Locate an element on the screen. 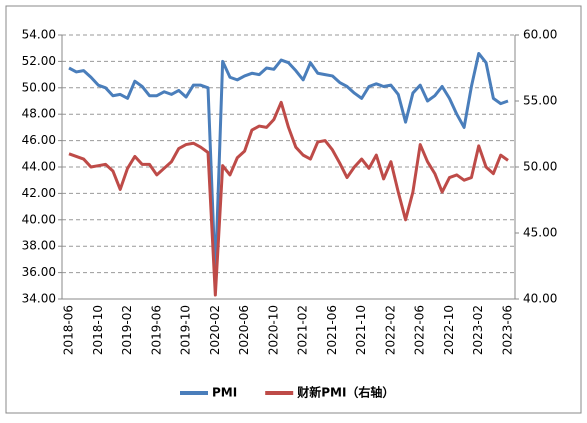  x-tick-label: 2021-02 is located at coordinates (303, 330).